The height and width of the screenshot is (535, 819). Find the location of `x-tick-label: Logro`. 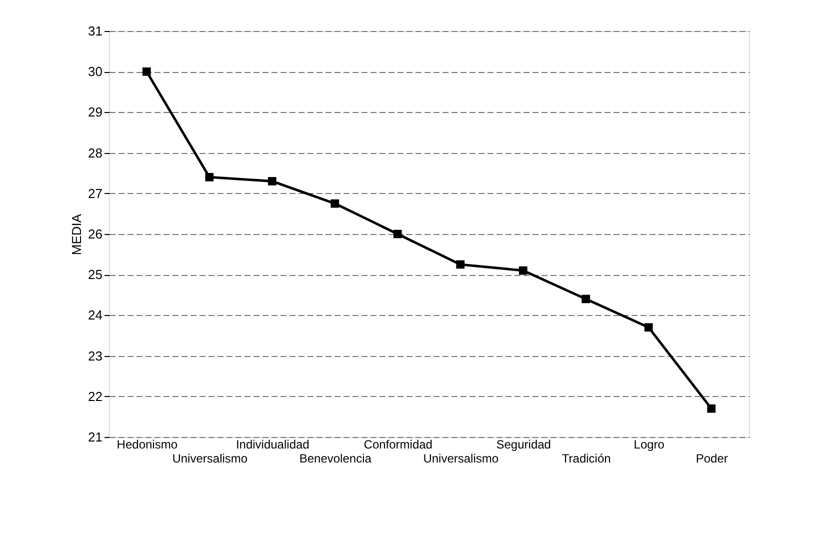

x-tick-label: Logro is located at coordinates (649, 445).